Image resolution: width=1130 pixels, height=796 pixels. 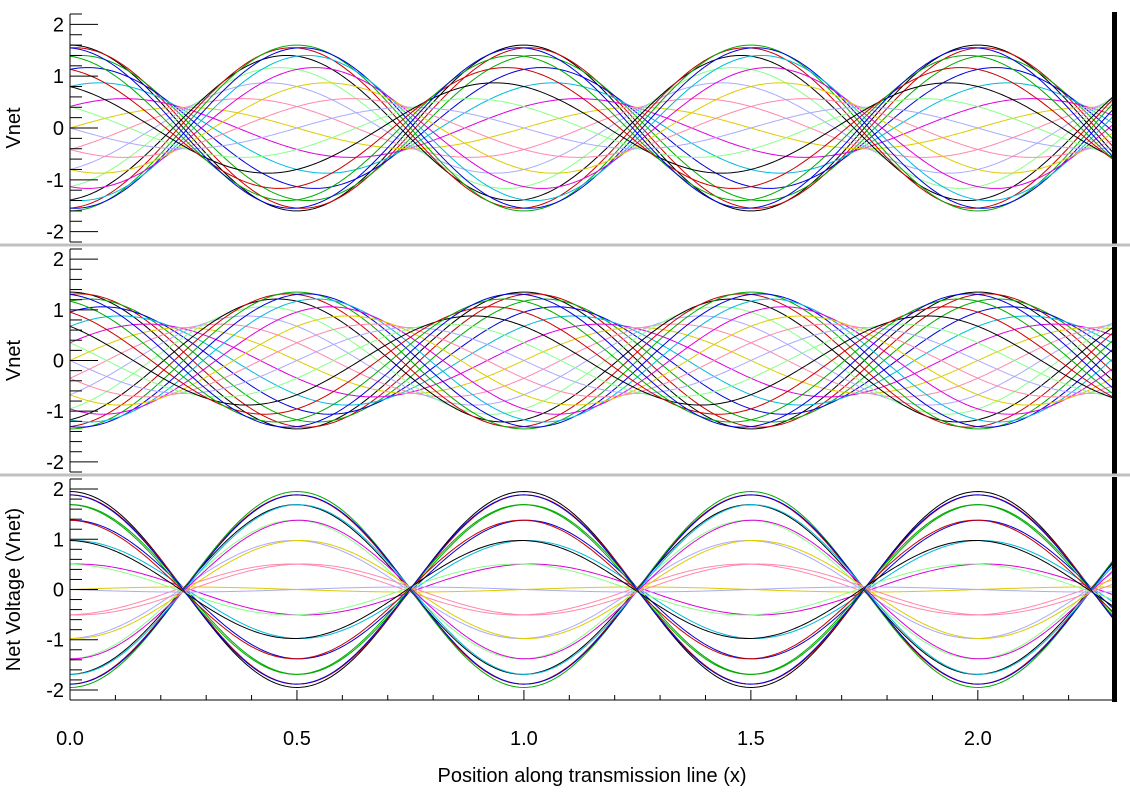 I want to click on x-tick-label: 1.0, so click(x=524, y=739).